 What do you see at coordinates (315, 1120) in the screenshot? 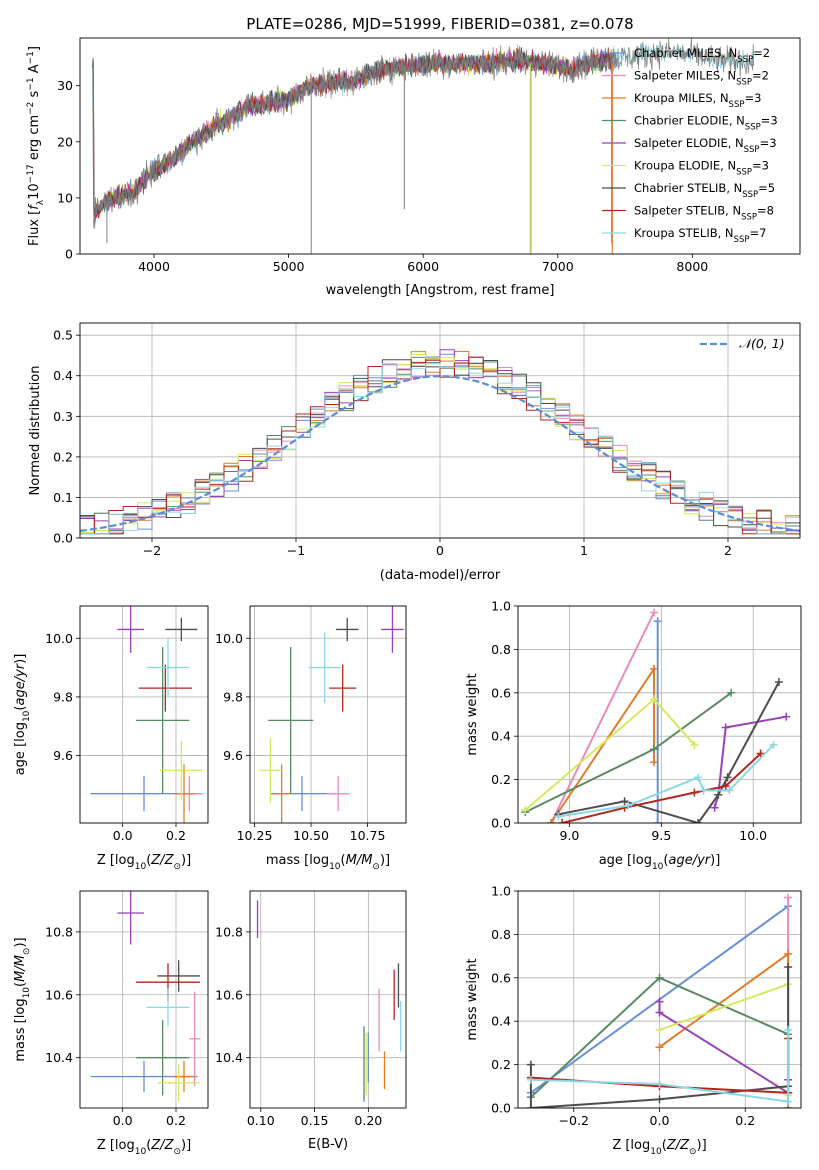
I see `x-tick-label: 0.15` at bounding box center [315, 1120].